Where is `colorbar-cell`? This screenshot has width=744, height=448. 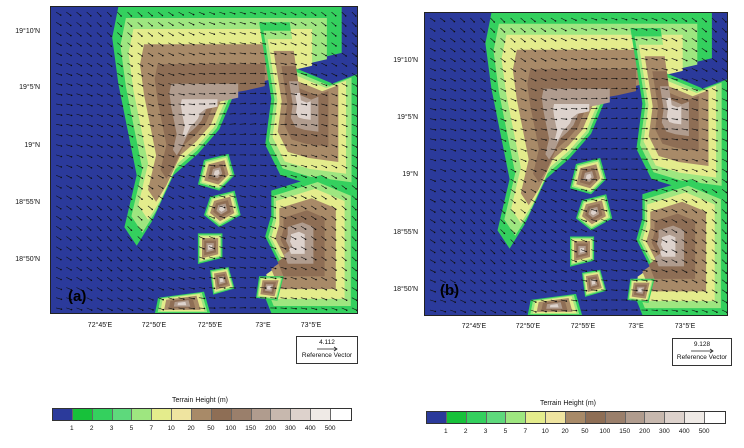 colorbar-cell is located at coordinates (142, 414).